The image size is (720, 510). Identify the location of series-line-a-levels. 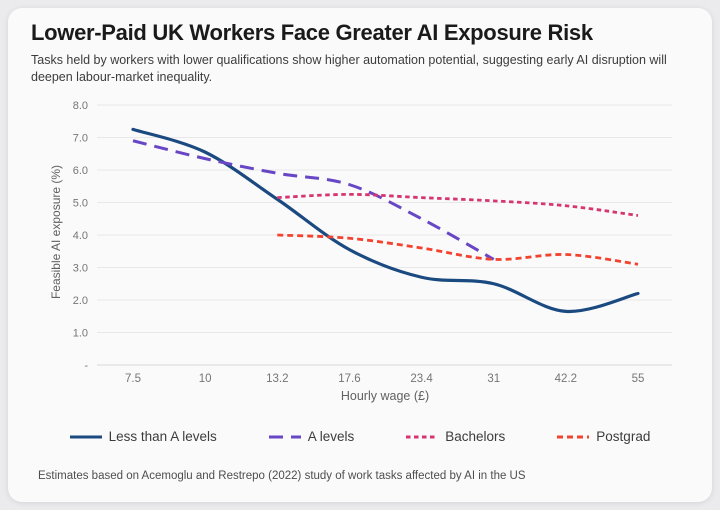
(313, 200).